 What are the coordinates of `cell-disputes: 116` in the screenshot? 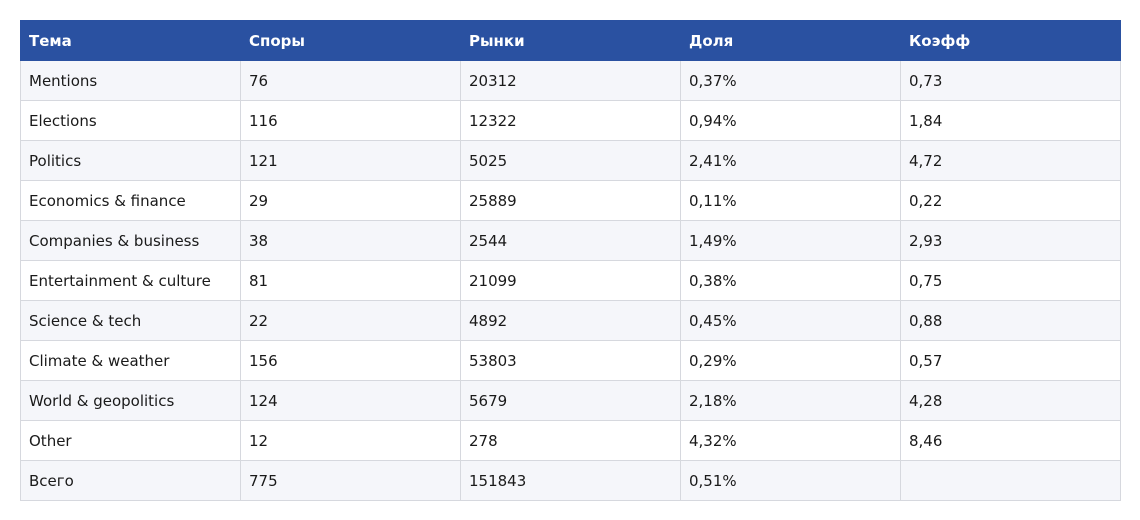 It's located at (350, 120).